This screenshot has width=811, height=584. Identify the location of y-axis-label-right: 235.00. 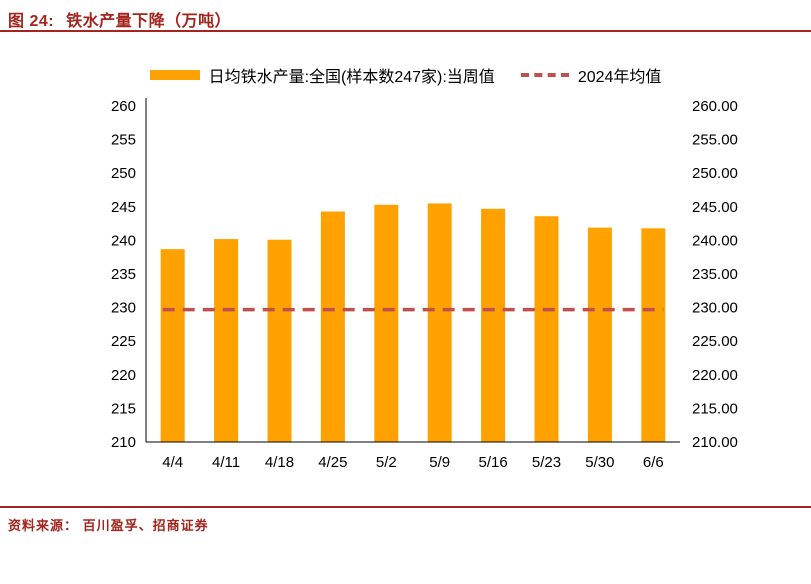
(715, 274).